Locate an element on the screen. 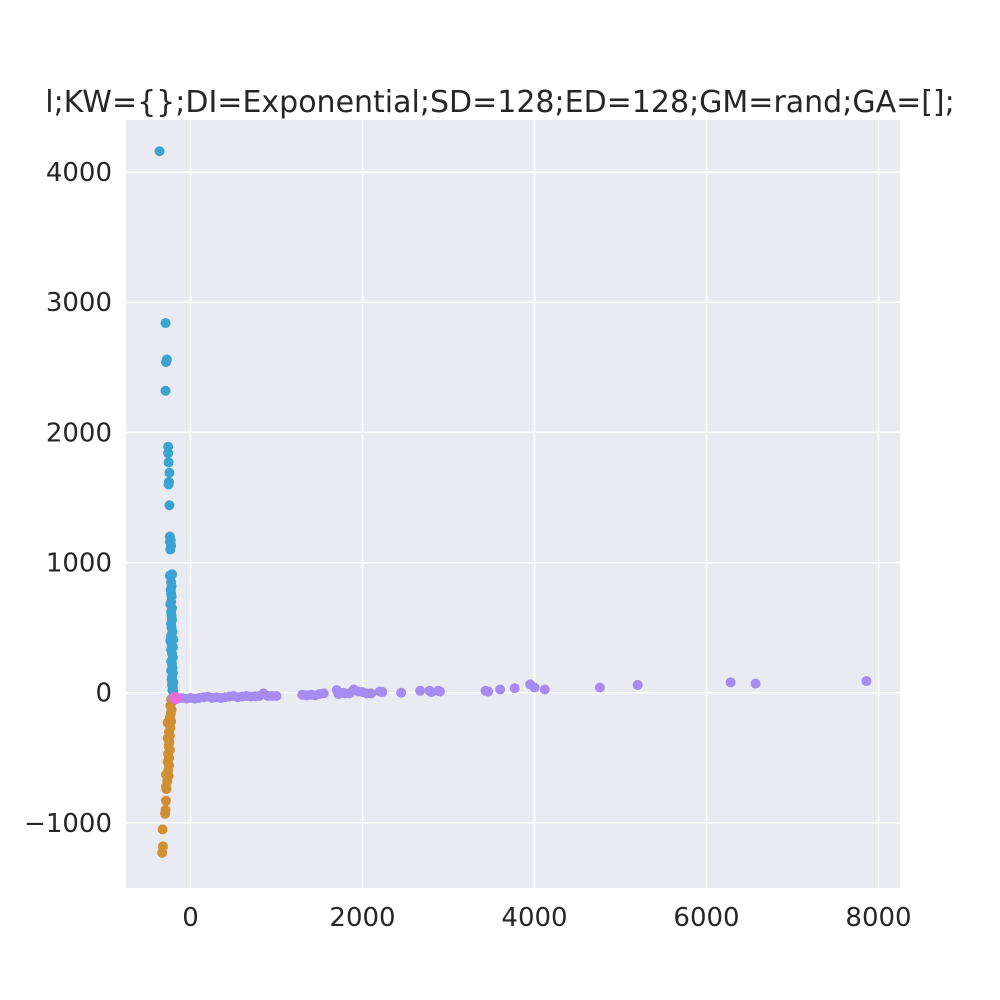 The image size is (1000, 1000). x-axis-ticks: 0 2000 4000 6000 8000 is located at coordinates (546, 918).